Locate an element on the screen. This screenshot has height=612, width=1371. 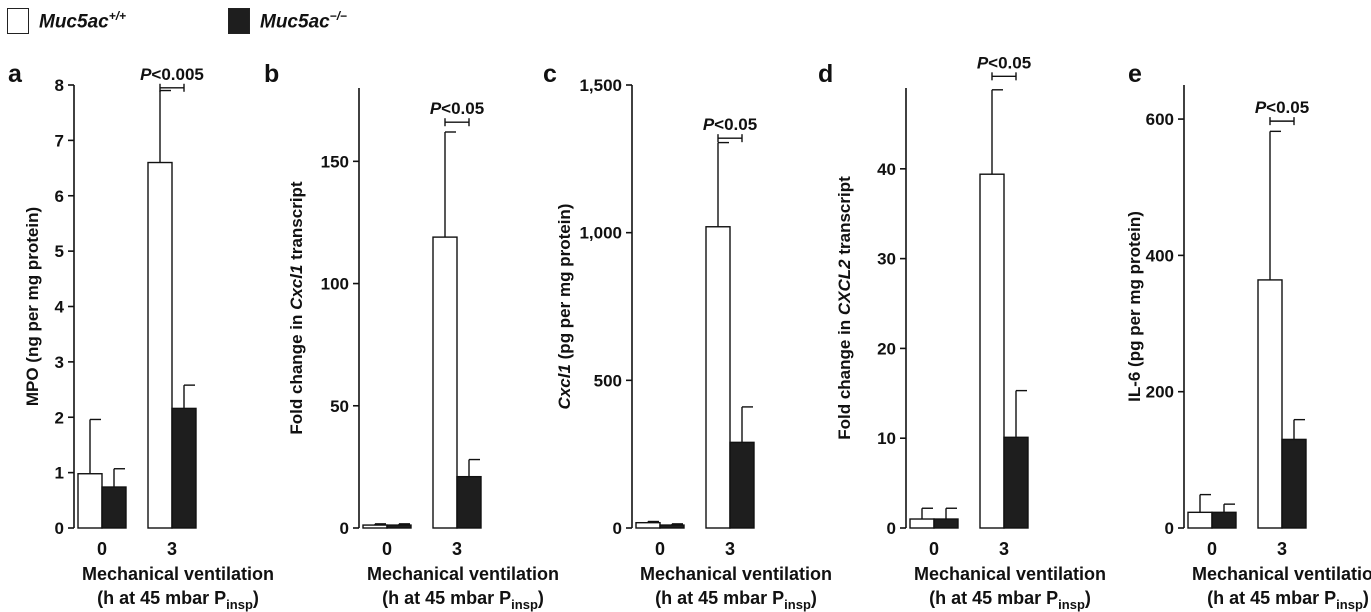
legend-ko: Muc5ac−/− is located at coordinates (287, 21).